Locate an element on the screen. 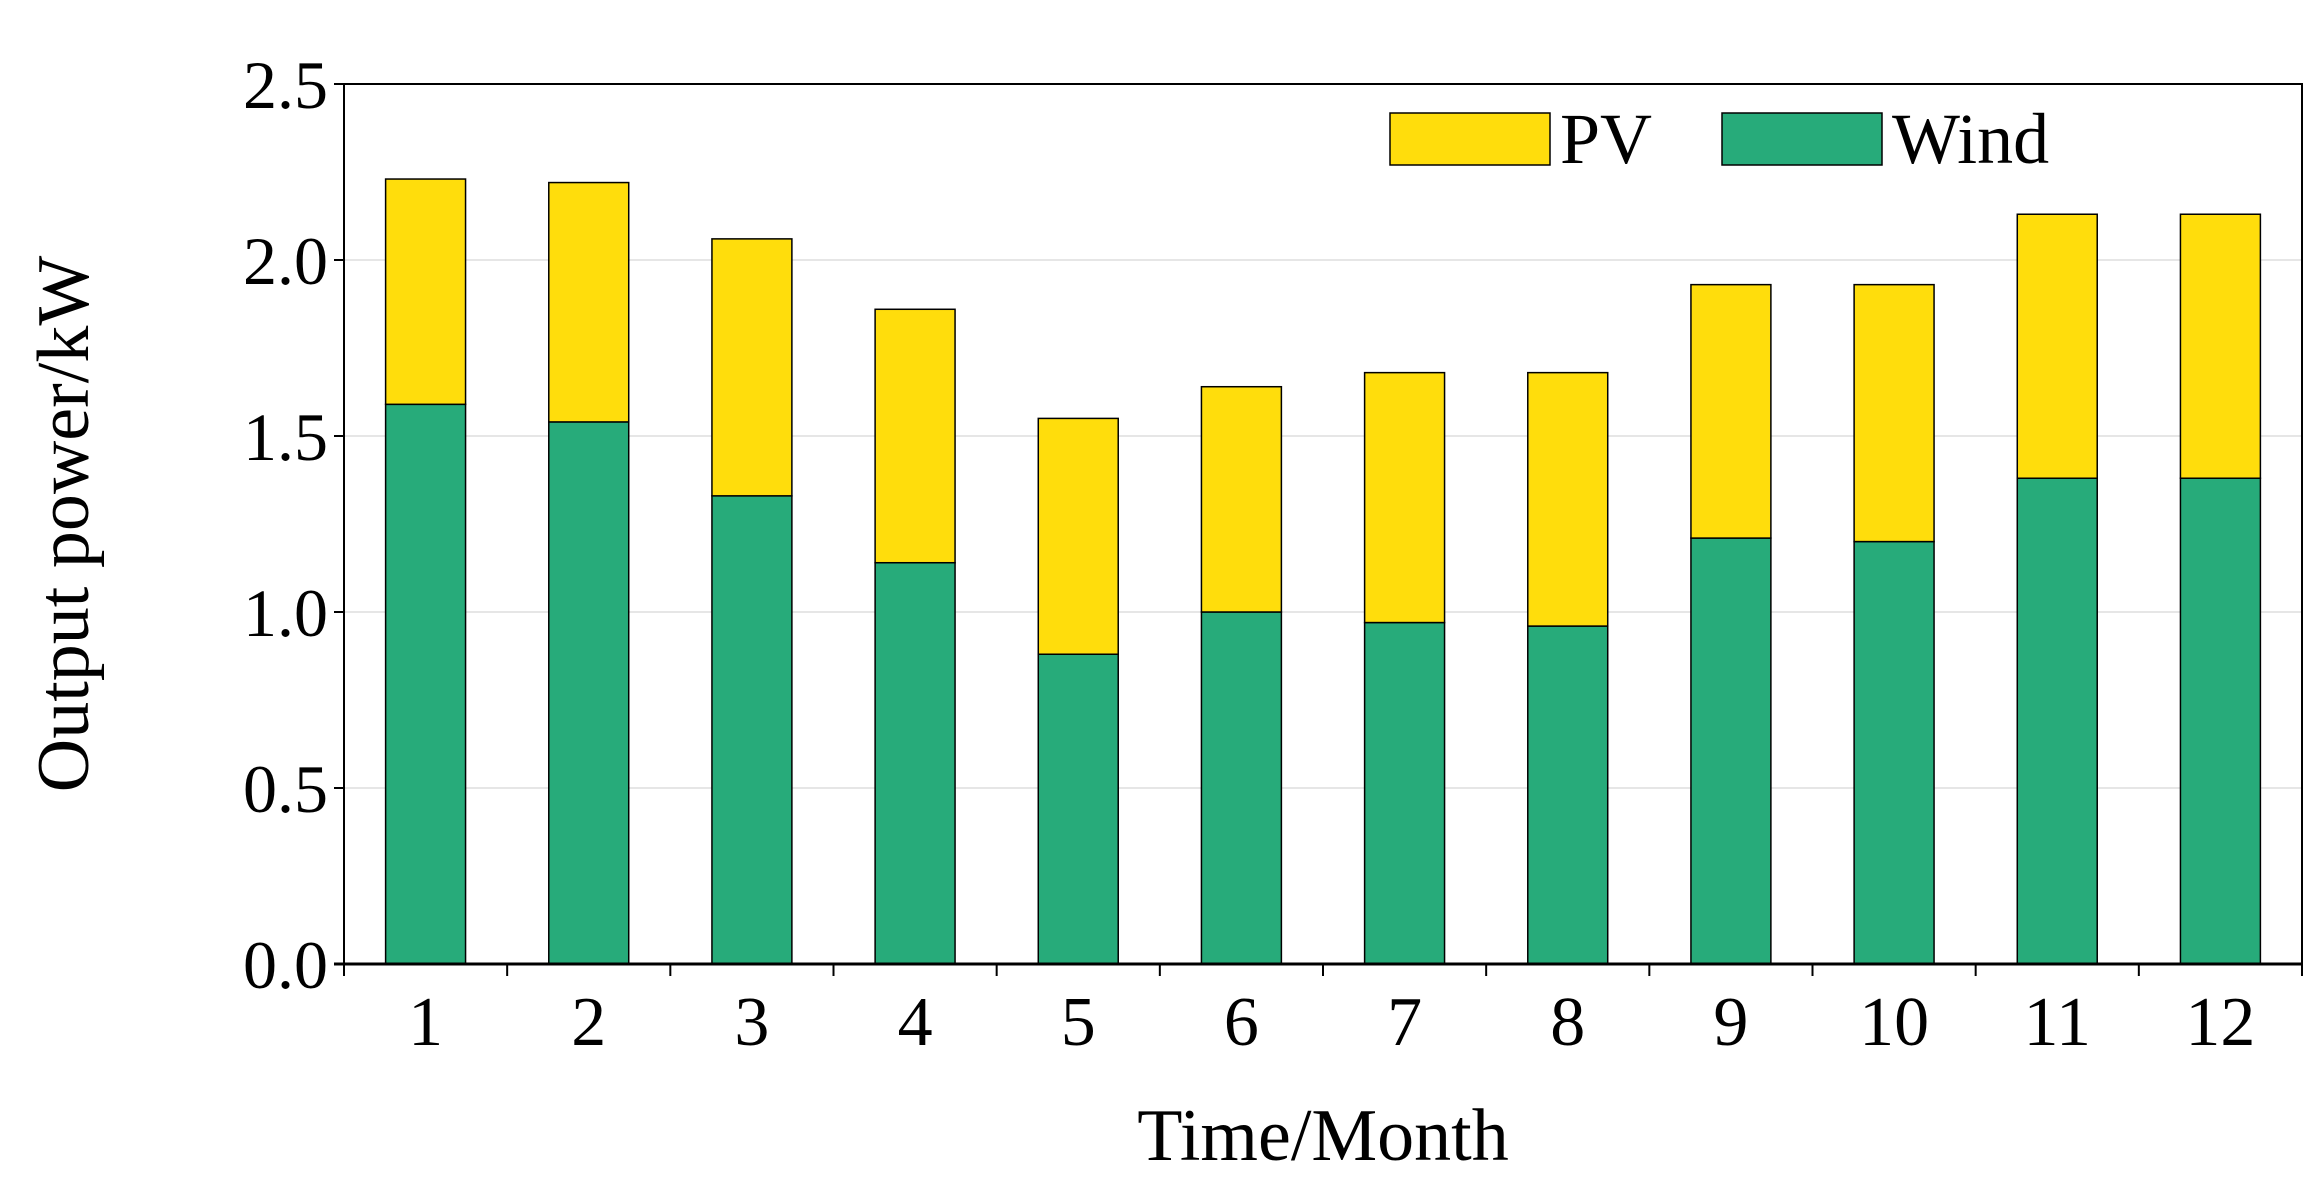 This screenshot has width=2322, height=1199. legend-swatch-wind is located at coordinates (1802, 139).